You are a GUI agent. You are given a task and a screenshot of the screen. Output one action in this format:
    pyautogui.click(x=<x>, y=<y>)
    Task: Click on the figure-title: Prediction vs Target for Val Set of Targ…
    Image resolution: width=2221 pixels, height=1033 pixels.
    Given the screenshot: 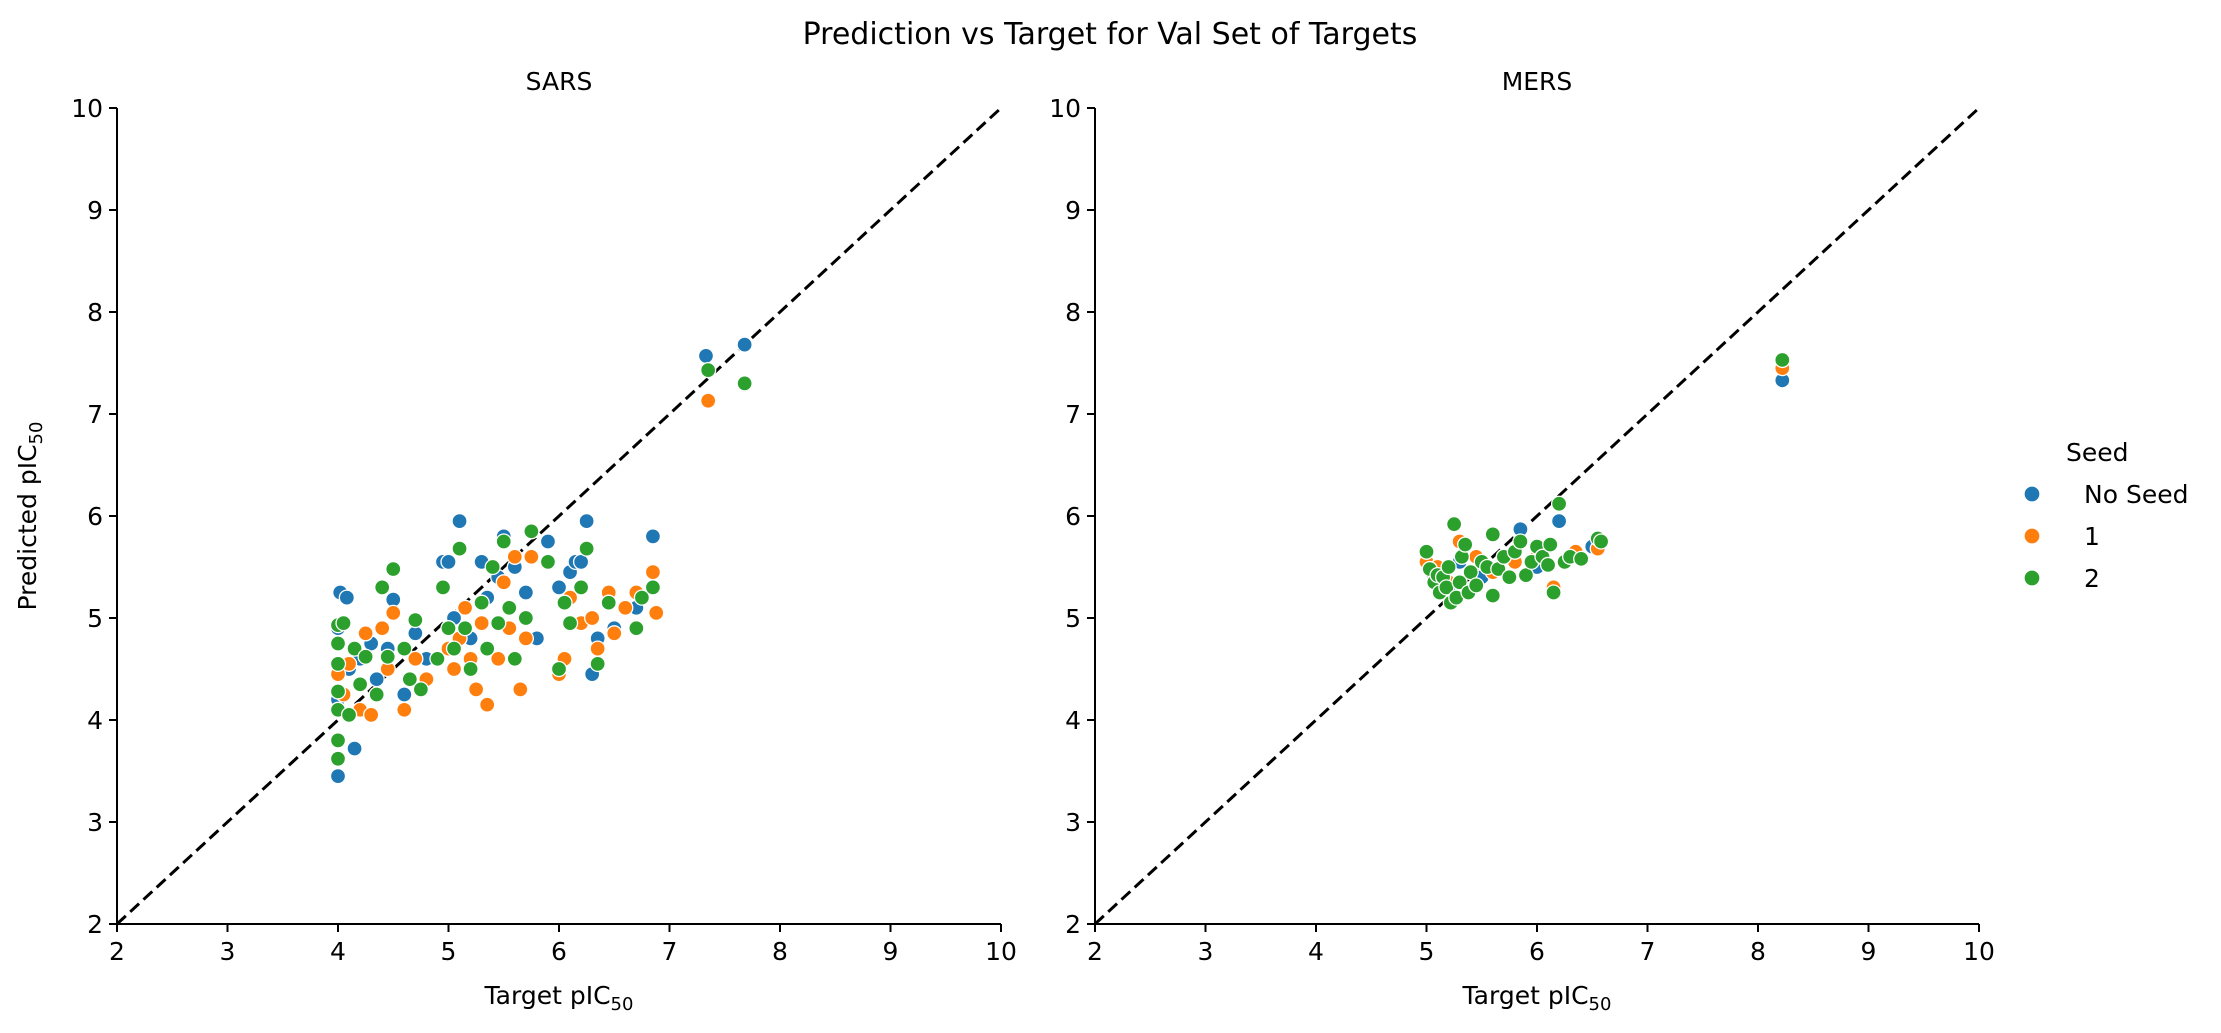 What is the action you would take?
    pyautogui.click(x=1110, y=34)
    